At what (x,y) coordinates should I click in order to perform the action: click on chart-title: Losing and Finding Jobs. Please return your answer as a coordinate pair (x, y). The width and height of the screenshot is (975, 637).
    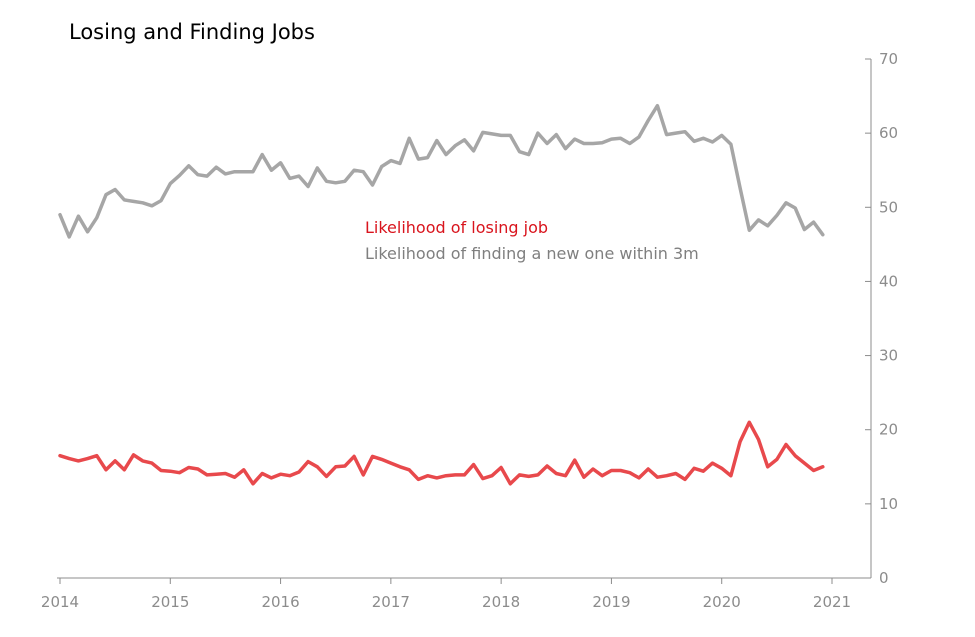
    Looking at the image, I should click on (192, 32).